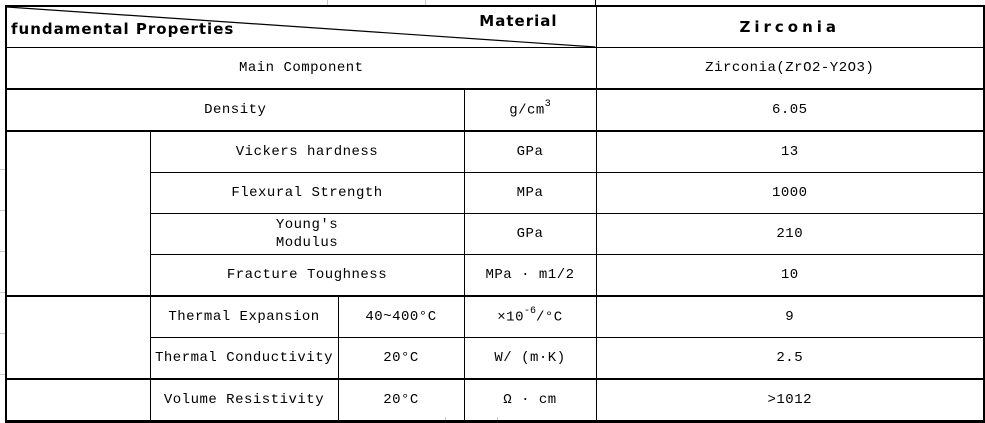 This screenshot has width=985, height=423. I want to click on volume-resistivity-value-cell: >1012, so click(790, 400).